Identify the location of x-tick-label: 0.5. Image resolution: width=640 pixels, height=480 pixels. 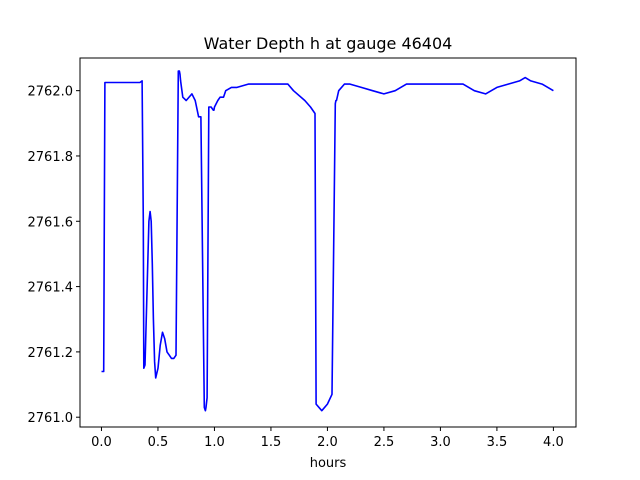
(158, 442).